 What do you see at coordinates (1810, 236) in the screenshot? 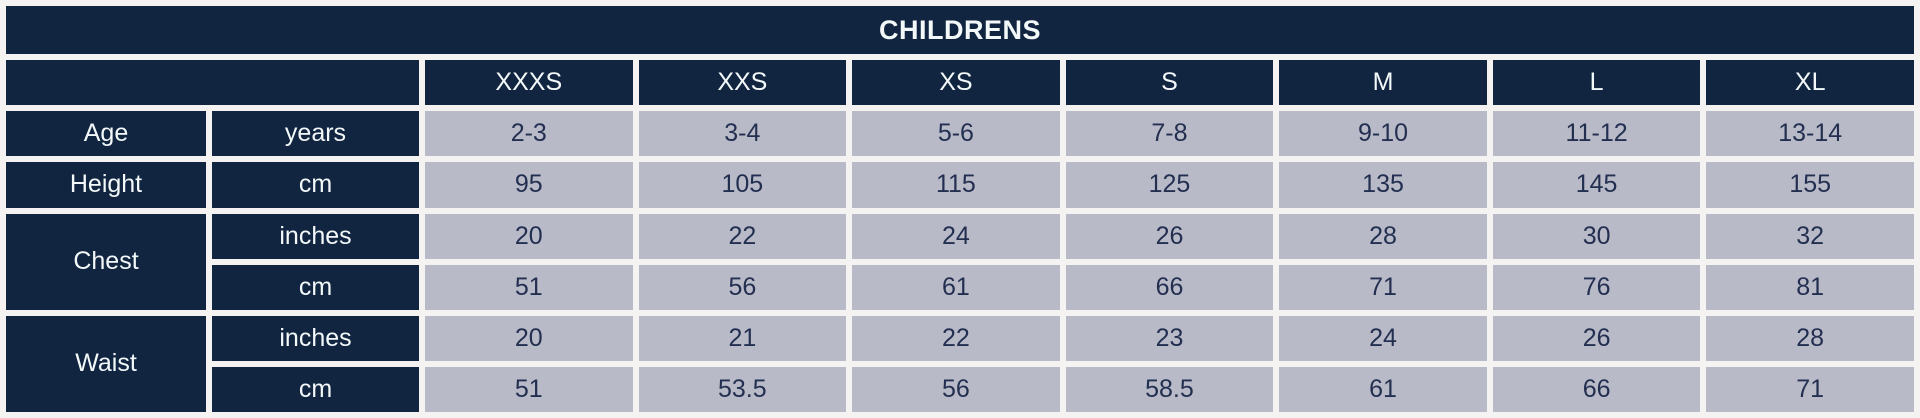
I see `value-cell-chest-in-xl: 32` at bounding box center [1810, 236].